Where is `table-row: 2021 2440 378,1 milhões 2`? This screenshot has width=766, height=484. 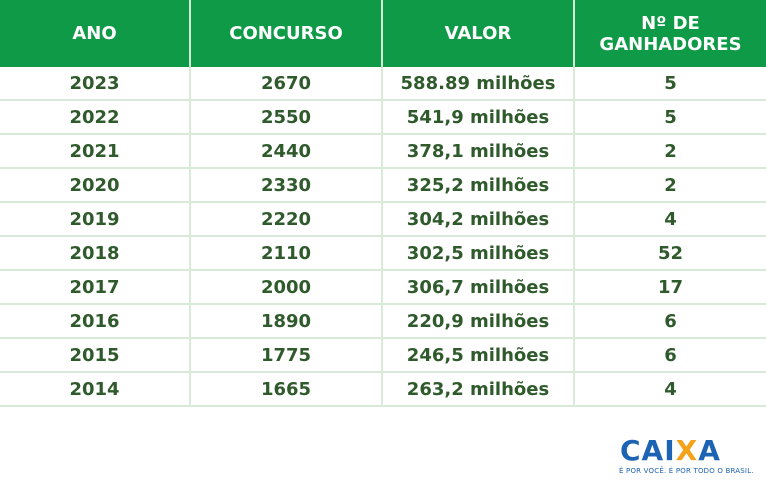
table-row: 2021 2440 378,1 milhões 2 is located at coordinates (383, 152).